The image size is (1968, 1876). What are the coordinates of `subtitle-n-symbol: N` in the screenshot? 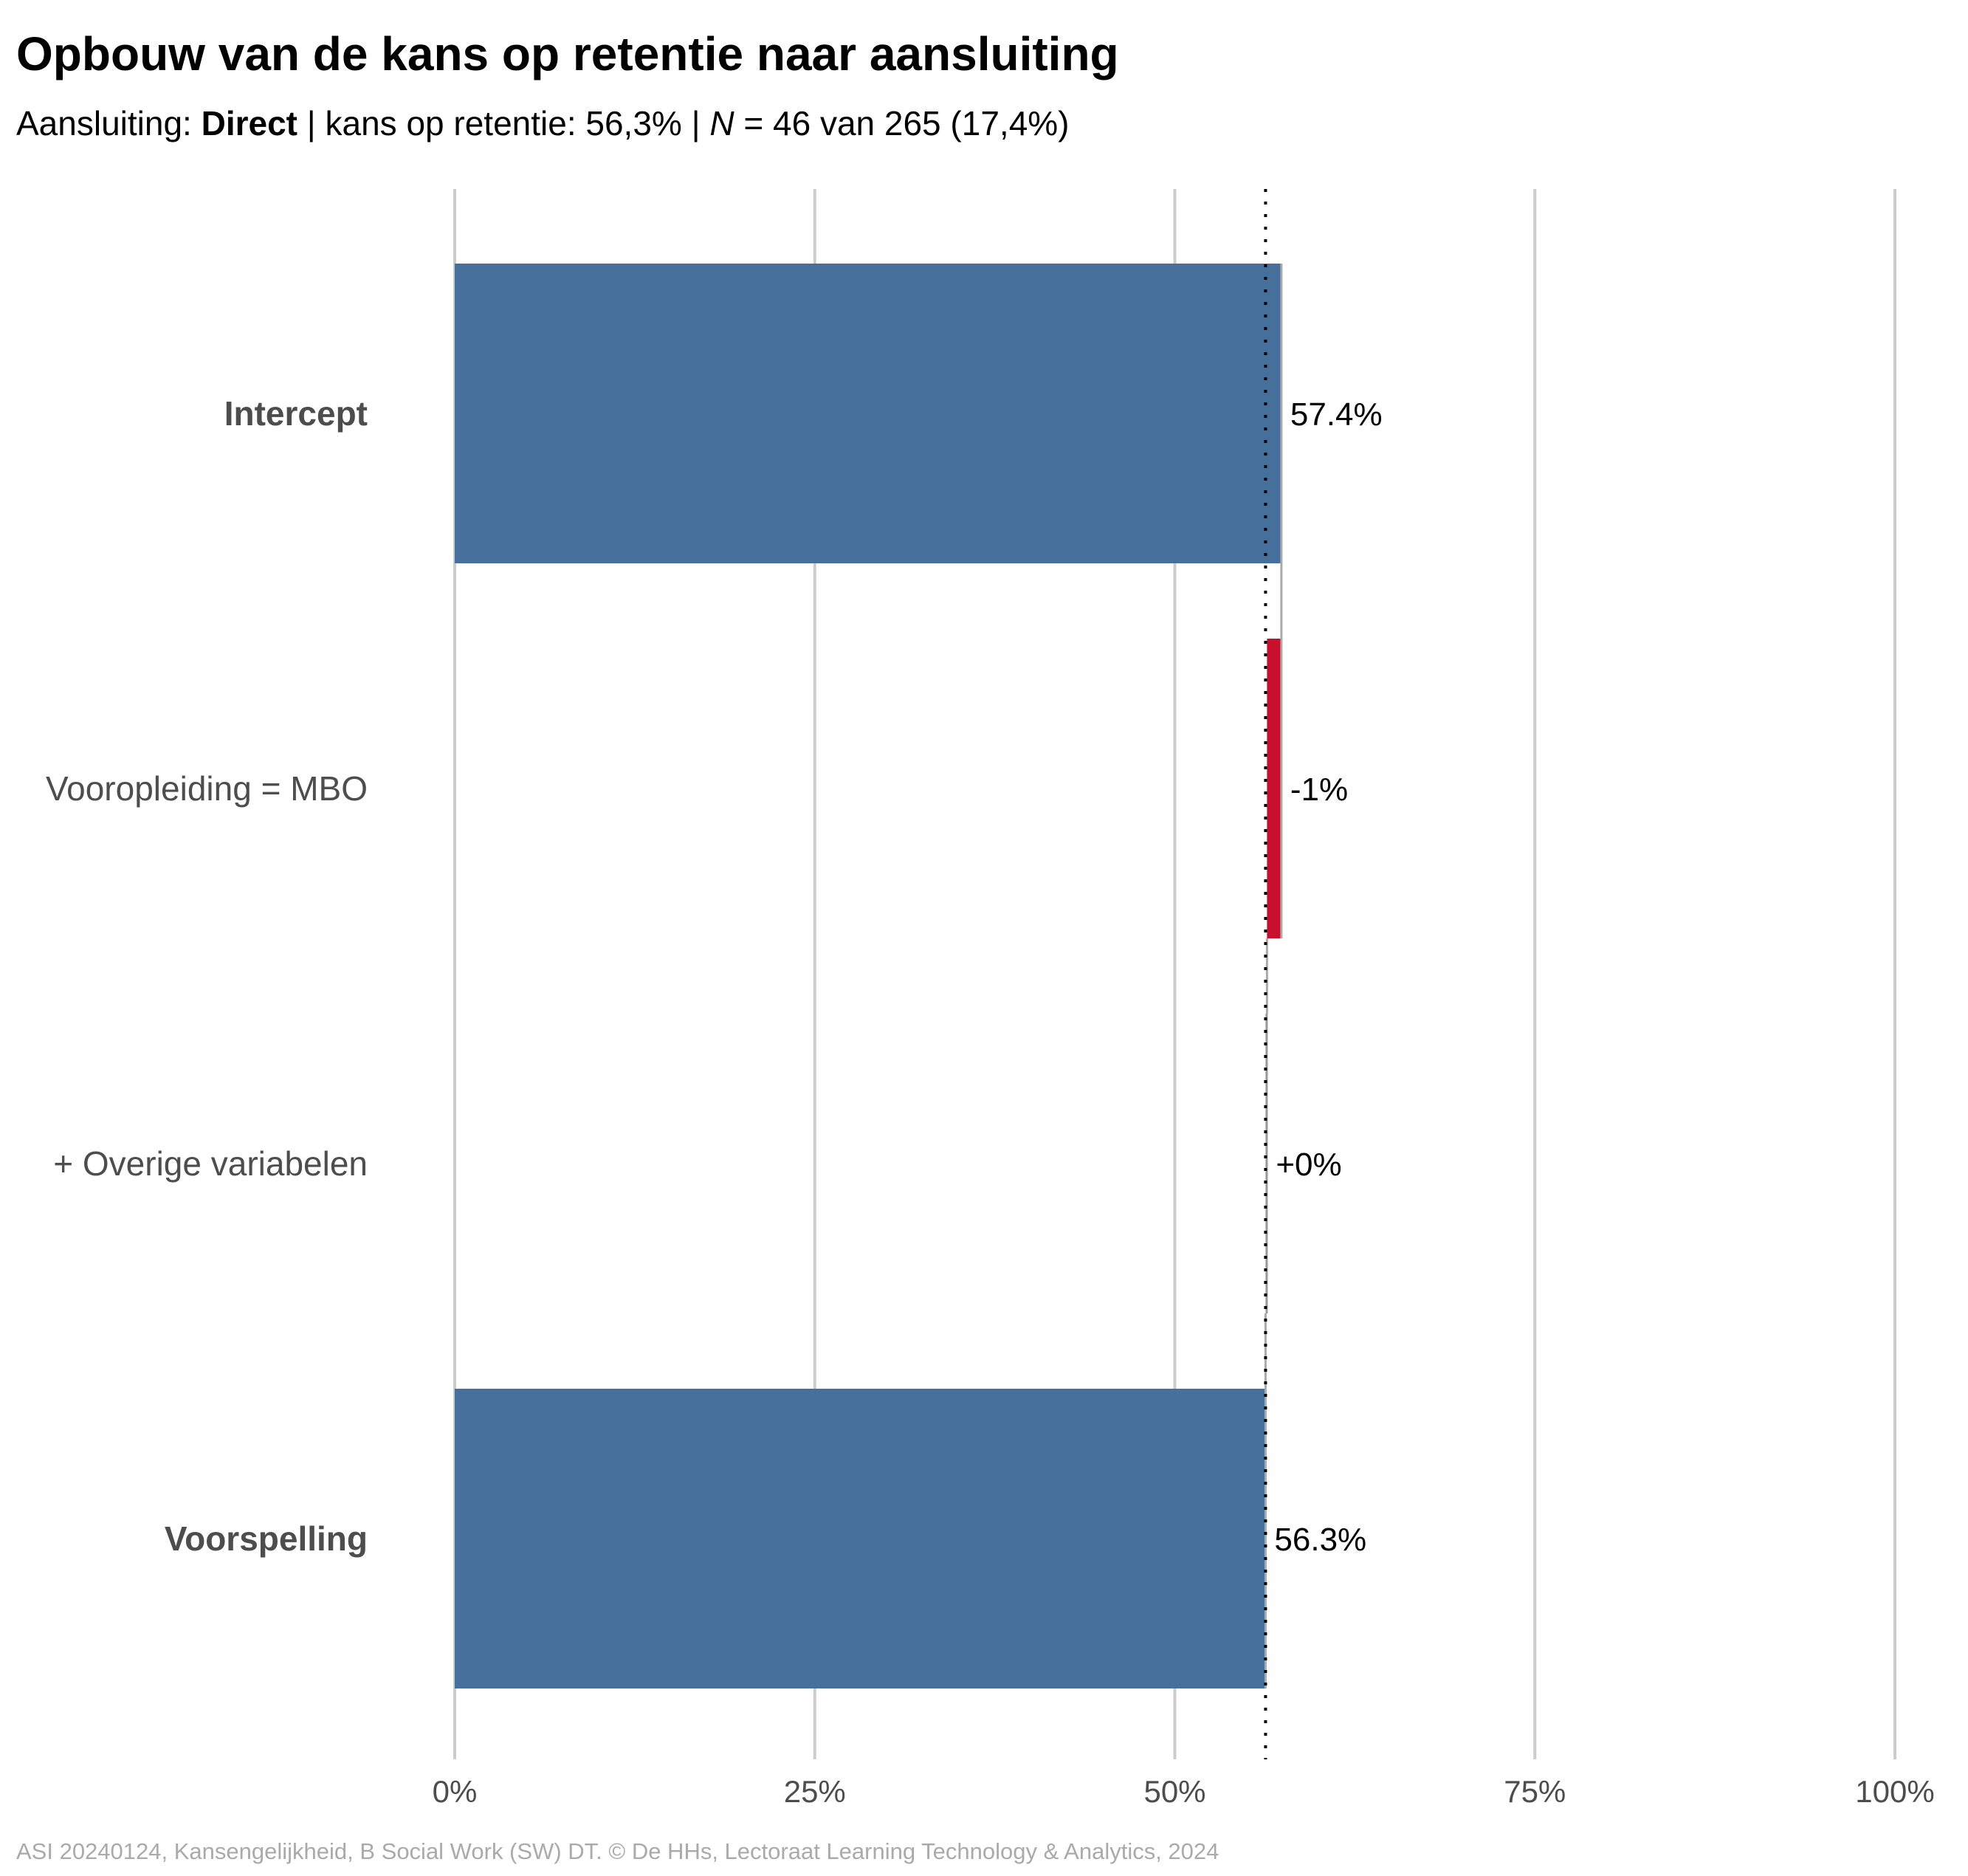 It's located at (722, 123).